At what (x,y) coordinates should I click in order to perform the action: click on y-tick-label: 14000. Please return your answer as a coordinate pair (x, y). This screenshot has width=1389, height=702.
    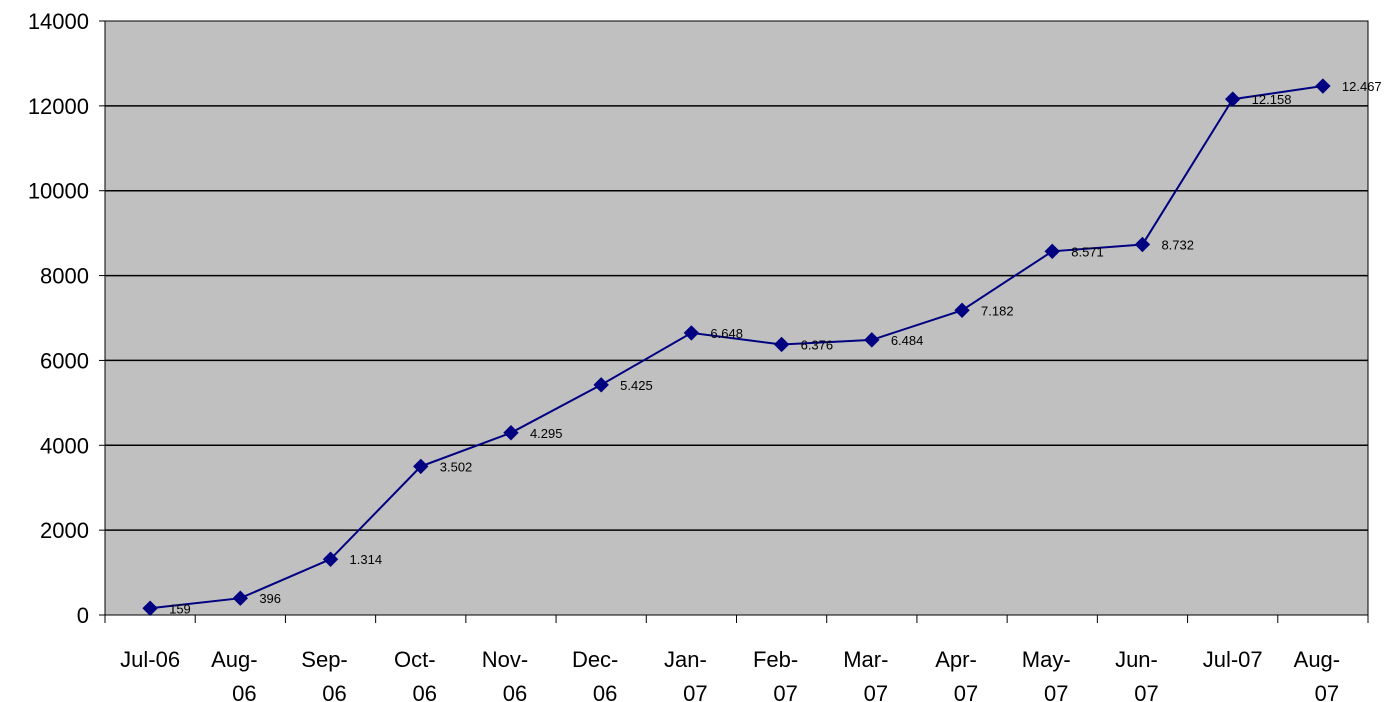
    Looking at the image, I should click on (58, 21).